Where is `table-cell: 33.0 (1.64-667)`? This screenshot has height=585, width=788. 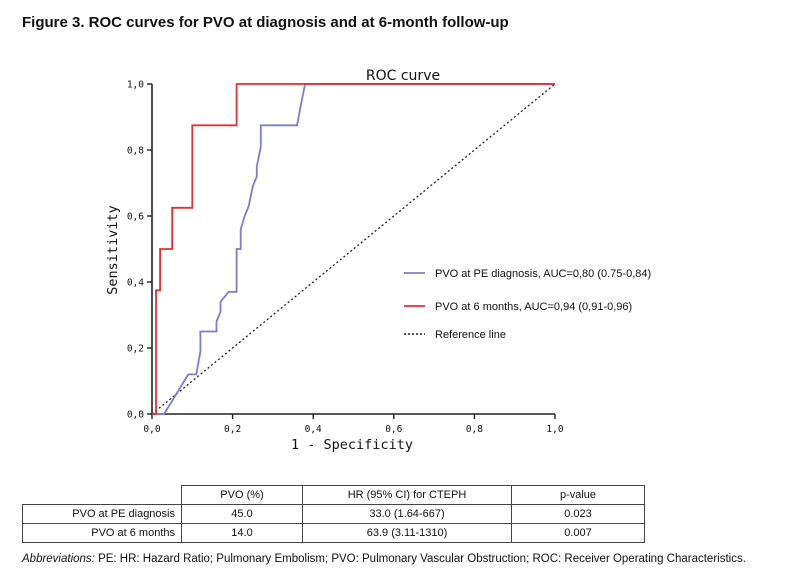 table-cell: 33.0 (1.64-667) is located at coordinates (407, 514).